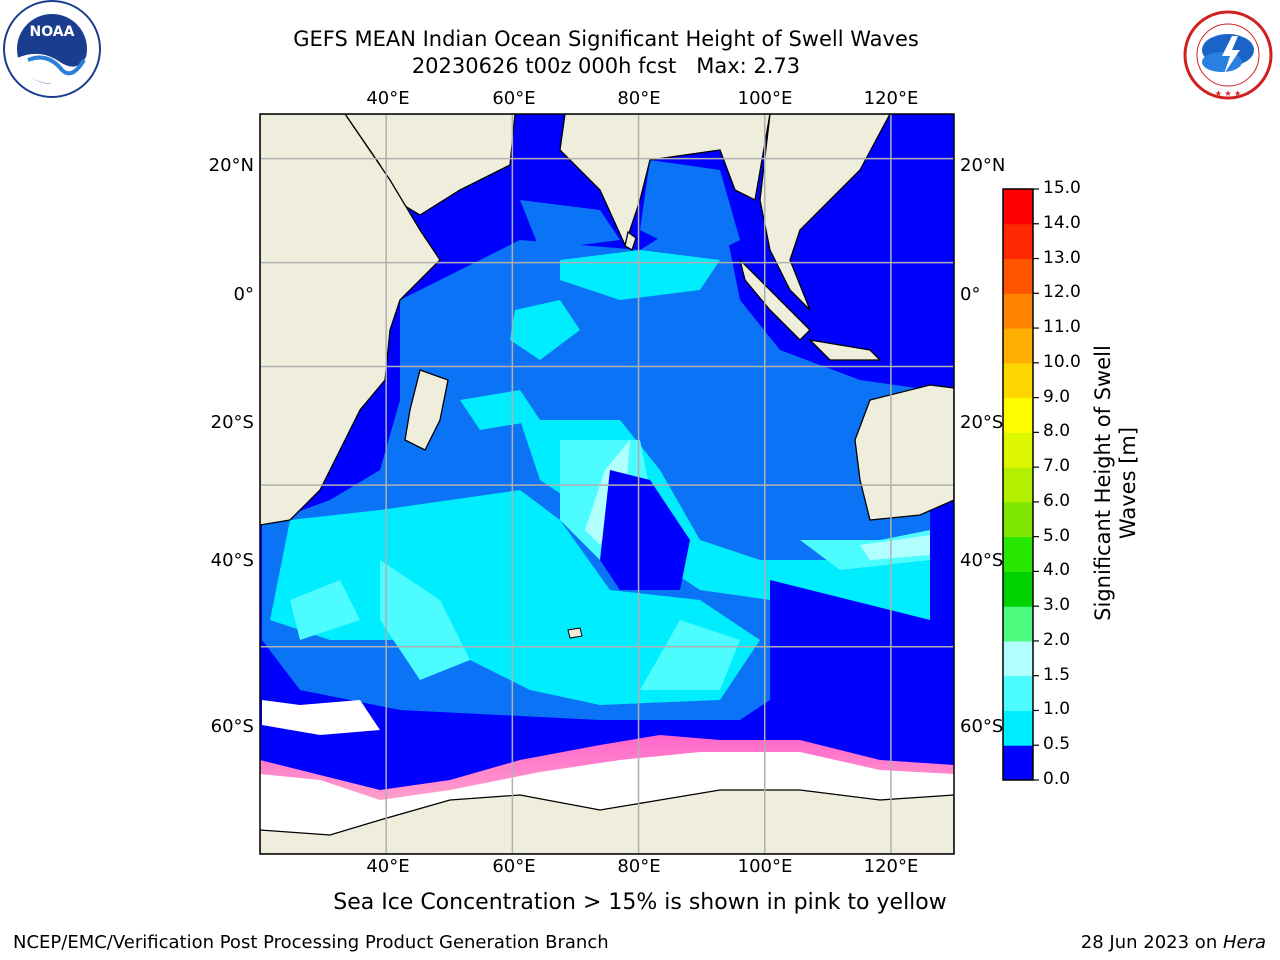 Image resolution: width=1280 pixels, height=960 pixels. Describe the element at coordinates (1057, 709) in the screenshot. I see `colorbar-tick-label-2: 1.0` at that location.